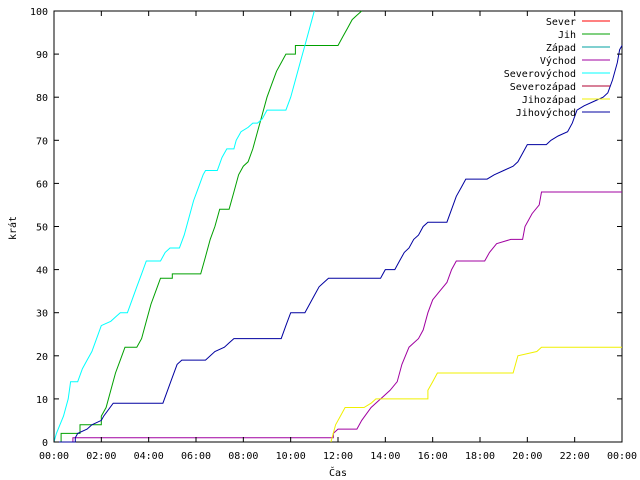 The height and width of the screenshot is (480, 640). Describe the element at coordinates (549, 100) in the screenshot. I see `legend-label: Jihozápad` at that location.